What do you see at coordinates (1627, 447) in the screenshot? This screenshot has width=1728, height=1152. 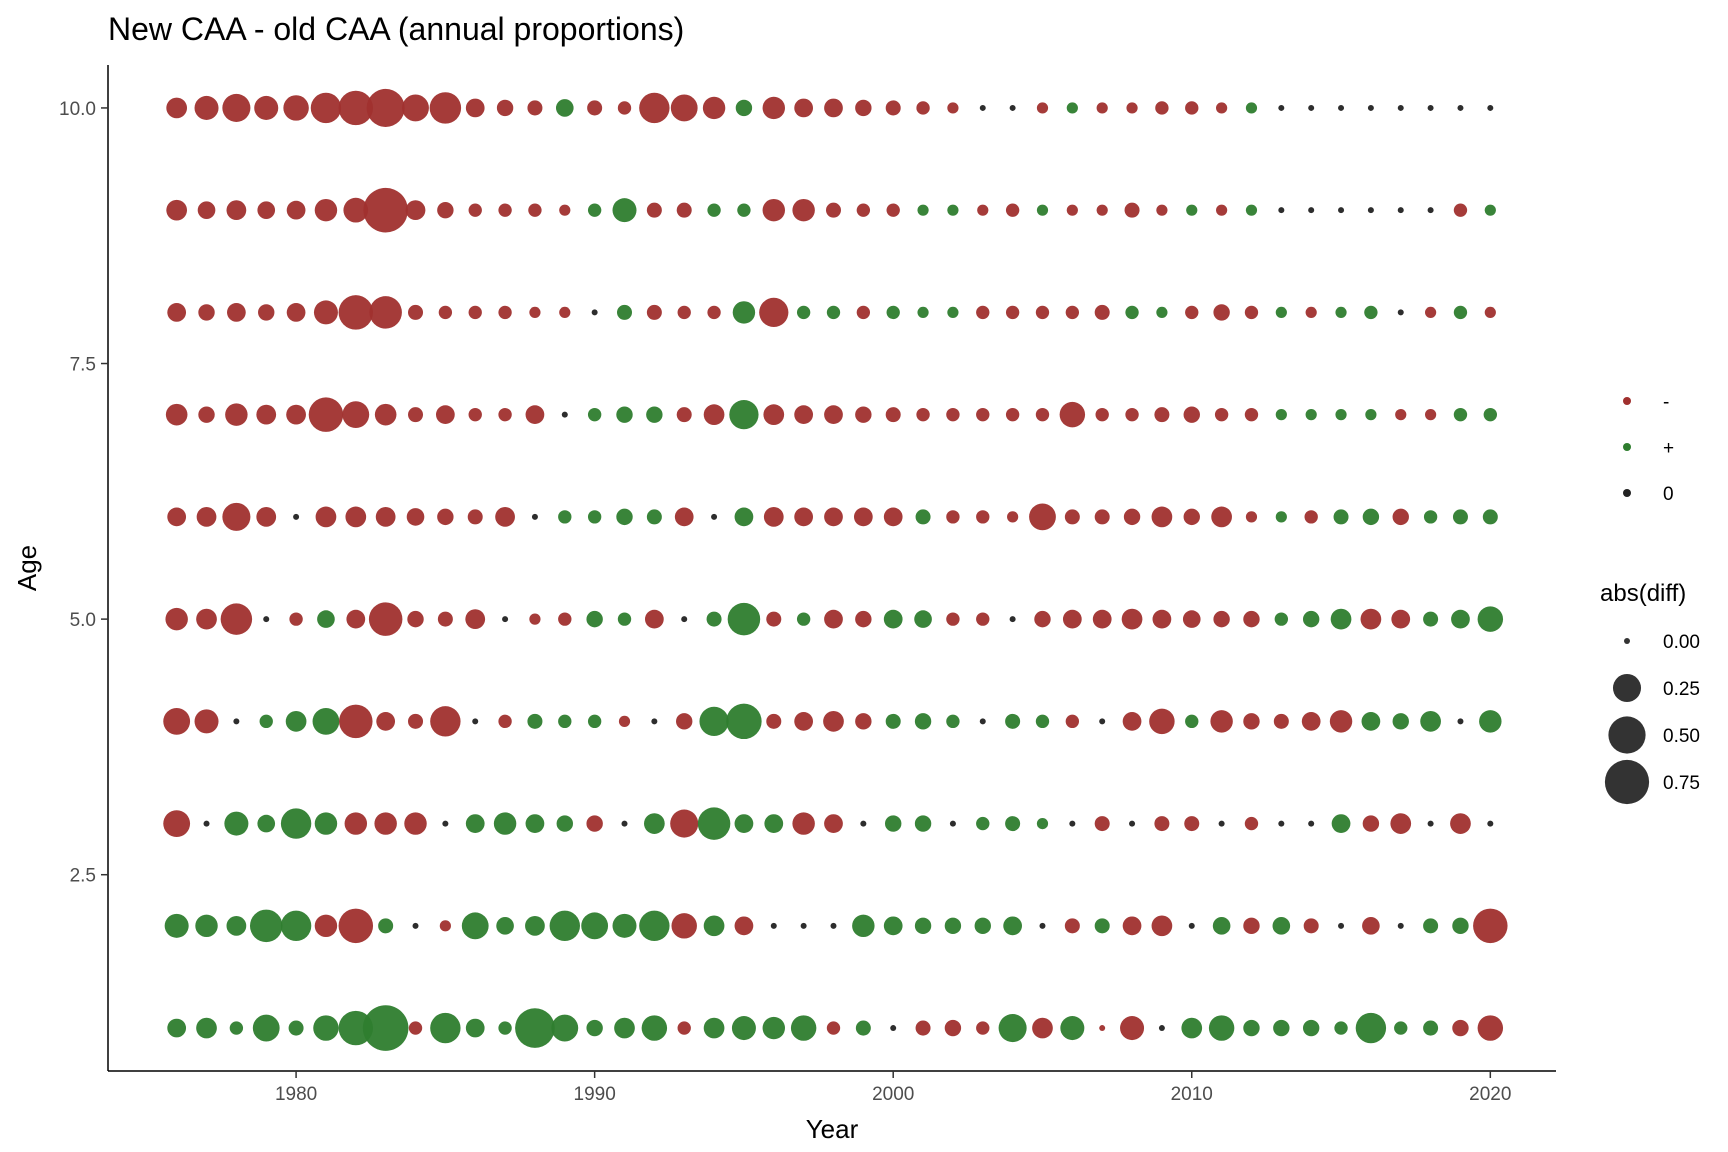 I see `legend-color-key` at bounding box center [1627, 447].